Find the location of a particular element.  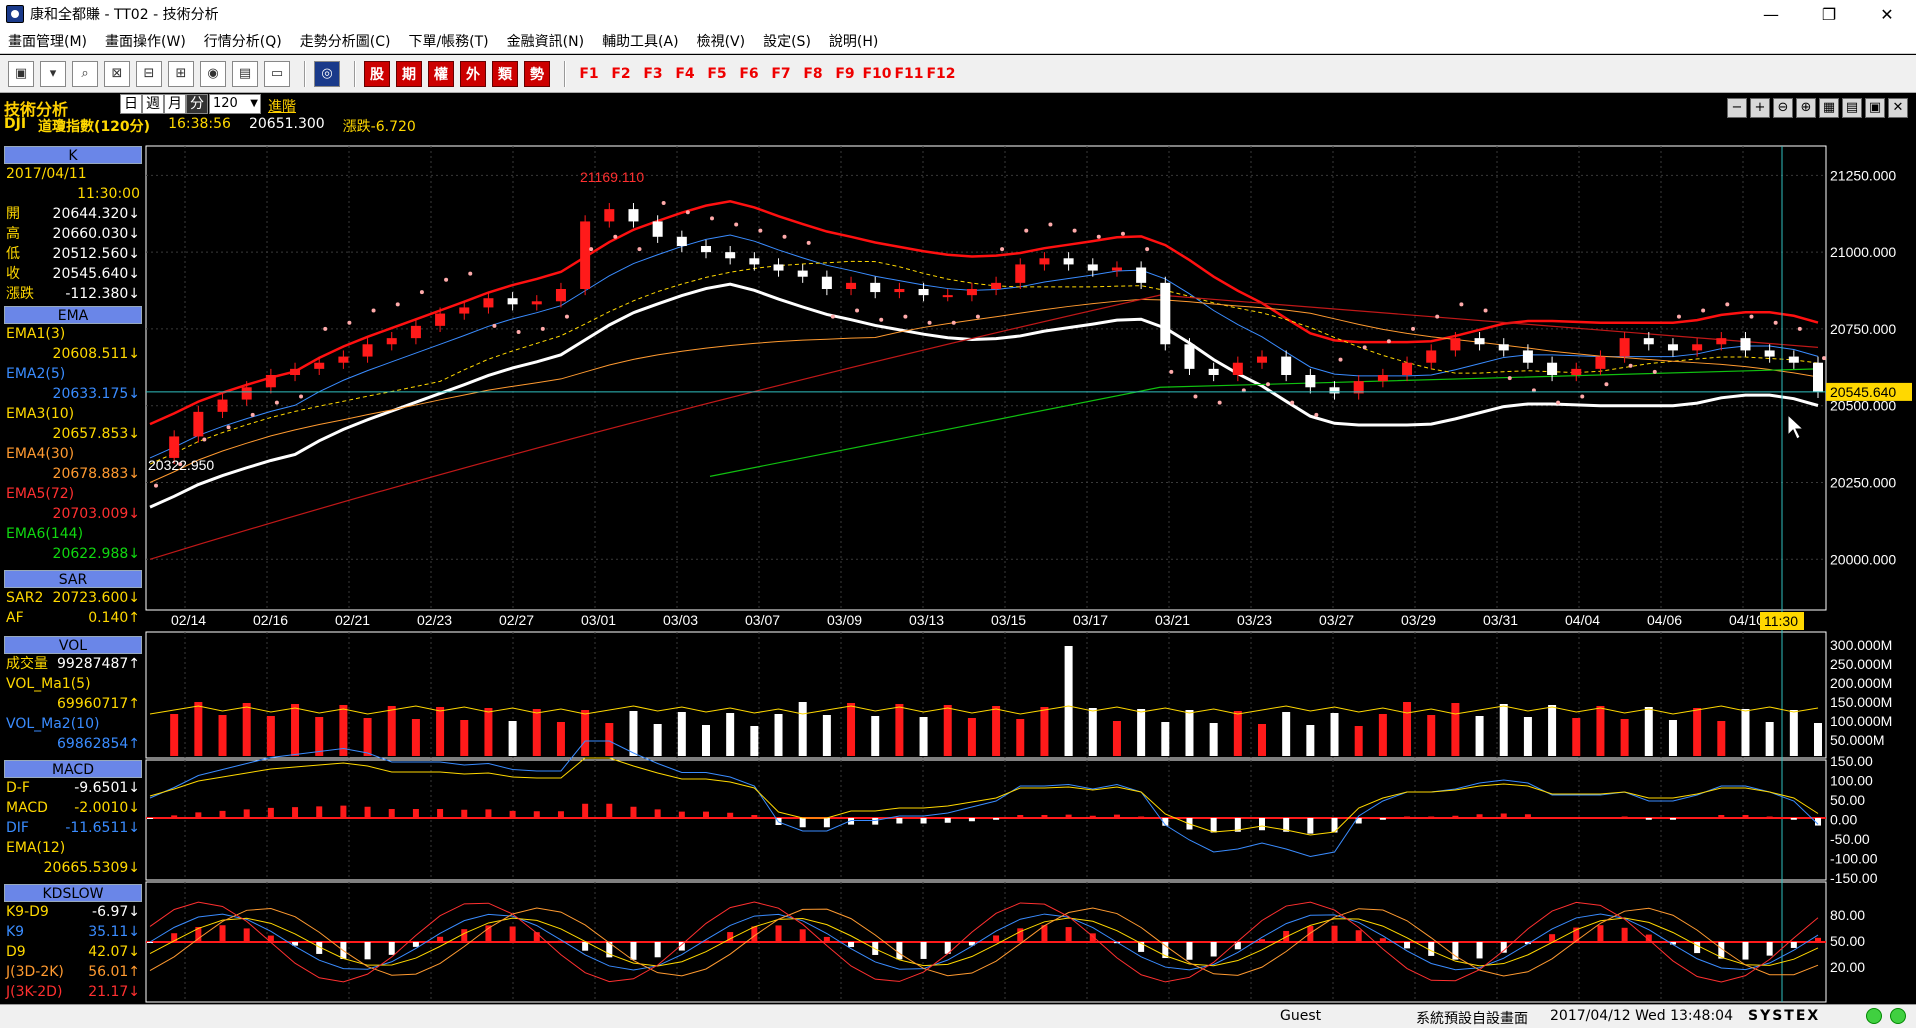

x-tick-label: 03/09 is located at coordinates (844, 620).